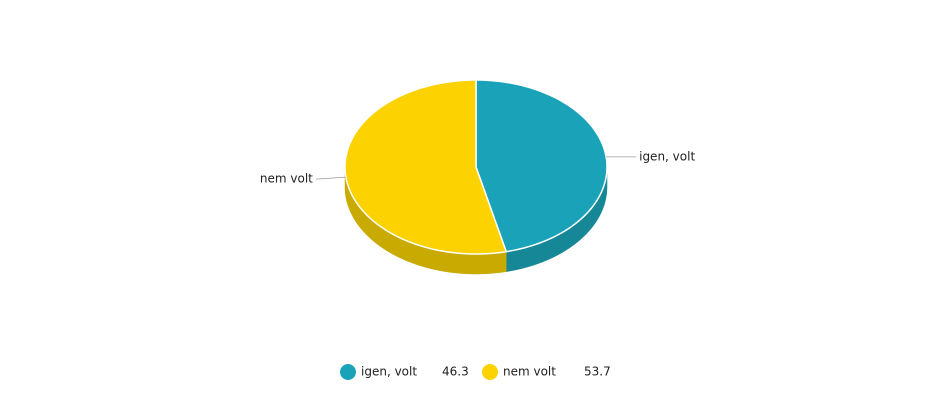 The image size is (950, 400). What do you see at coordinates (667, 156) in the screenshot?
I see `slice-label: igen, volt` at bounding box center [667, 156].